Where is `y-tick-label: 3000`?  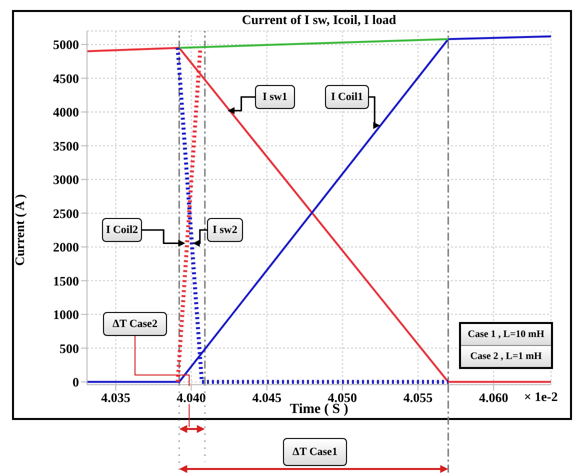 y-tick-label: 3000 is located at coordinates (66, 180).